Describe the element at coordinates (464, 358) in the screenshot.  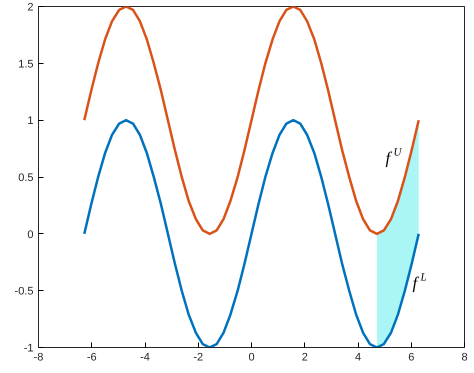
I see `x-tick-label: 8` at that location.